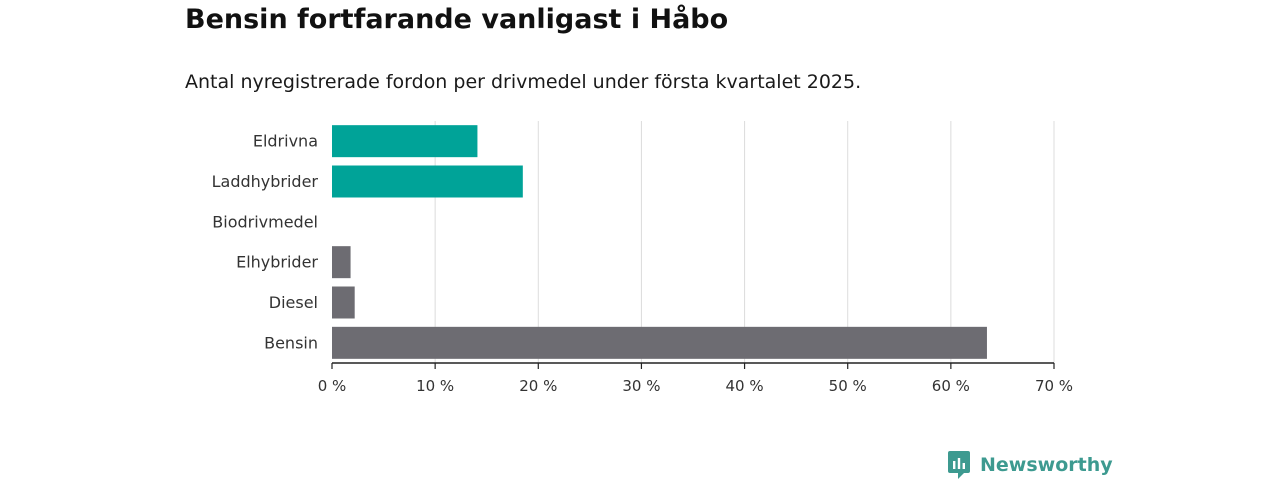  Describe the element at coordinates (405, 141) in the screenshot. I see `bar-eldrivna` at that location.